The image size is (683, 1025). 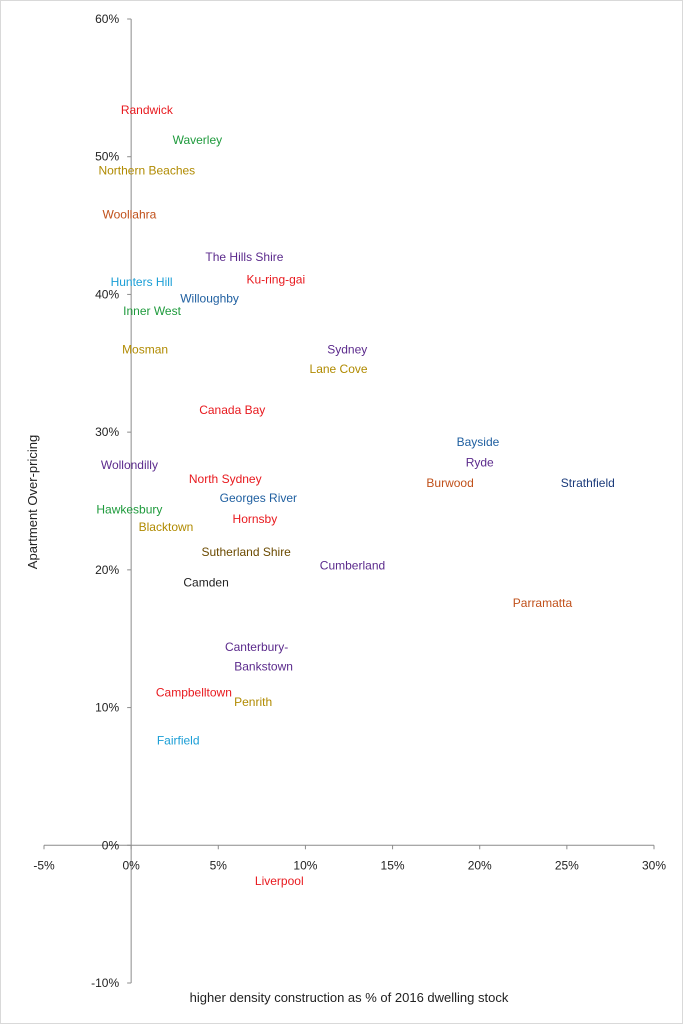 I want to click on data-point-label: Ku-ring-gai, so click(x=275, y=279).